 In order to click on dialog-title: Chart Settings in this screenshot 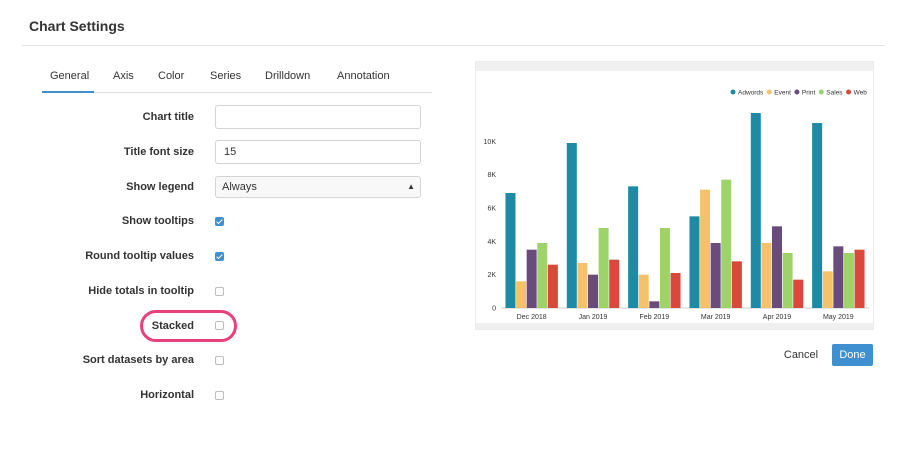, I will do `click(77, 26)`.